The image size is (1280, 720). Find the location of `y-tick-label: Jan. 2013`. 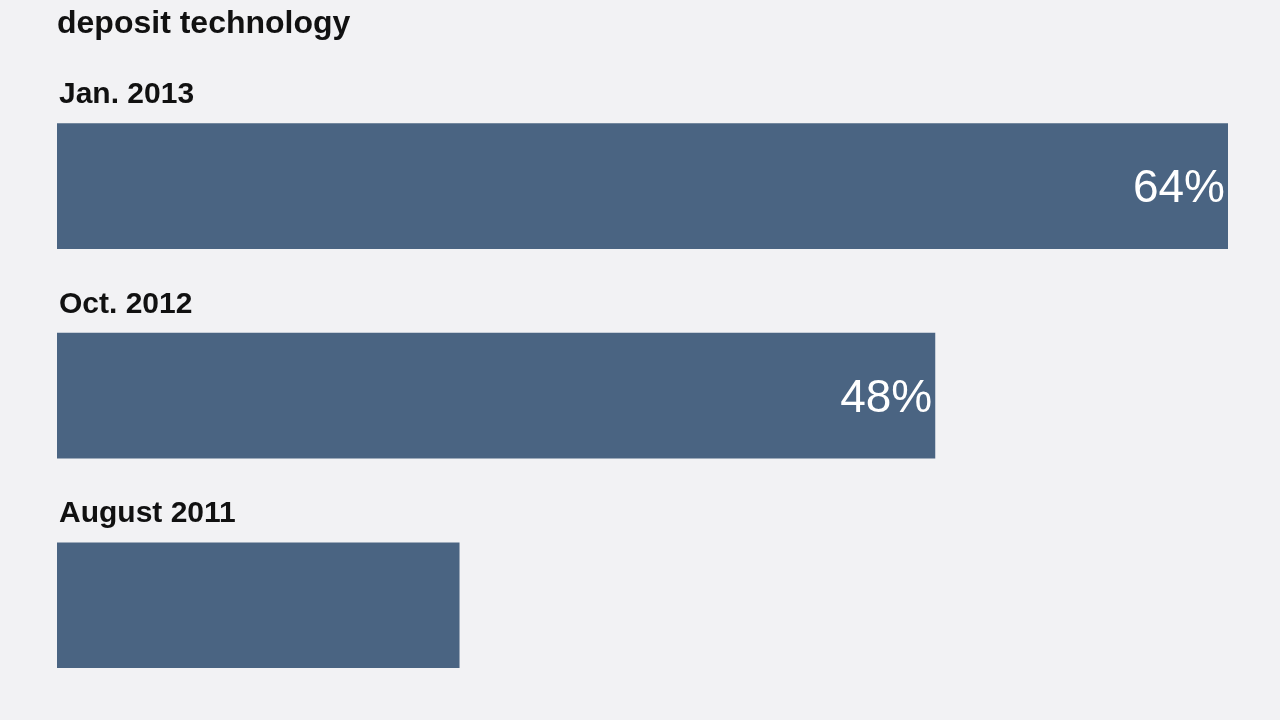

y-tick-label: Jan. 2013 is located at coordinates (127, 92).